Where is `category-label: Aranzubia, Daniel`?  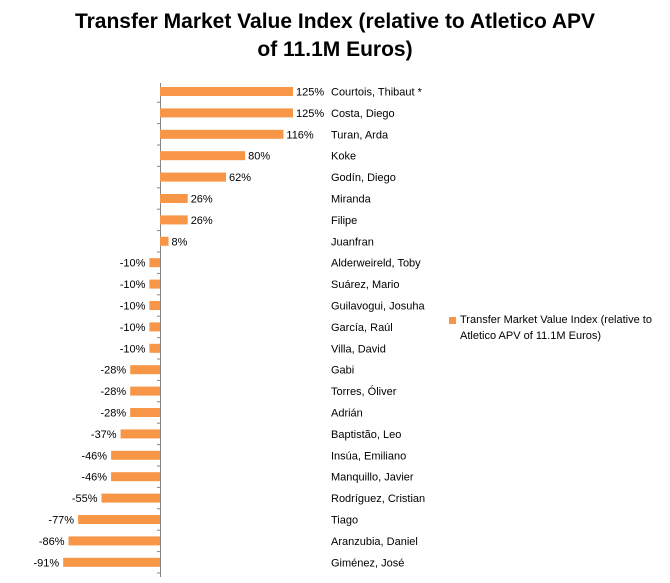
category-label: Aranzubia, Daniel is located at coordinates (374, 542).